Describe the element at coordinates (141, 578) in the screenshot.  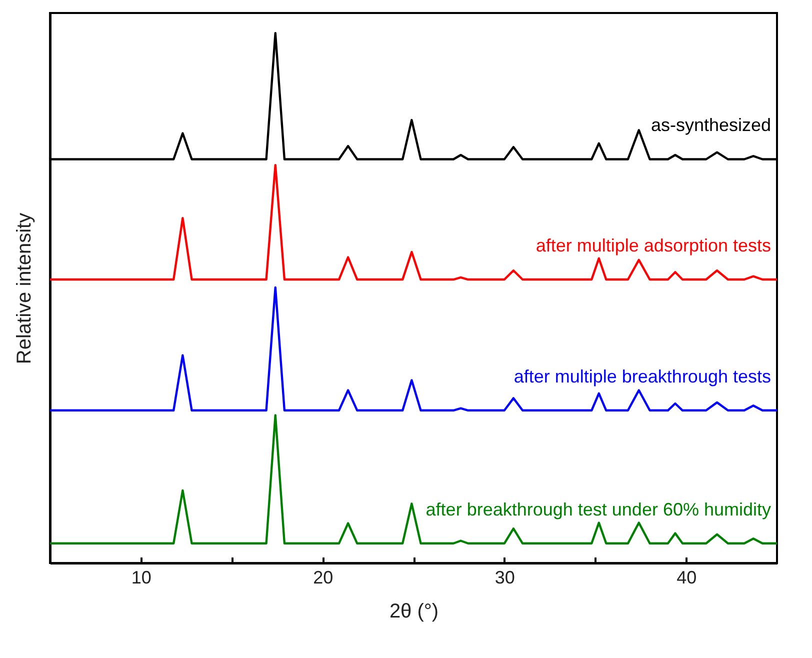
I see `x-tick-label: 10` at that location.